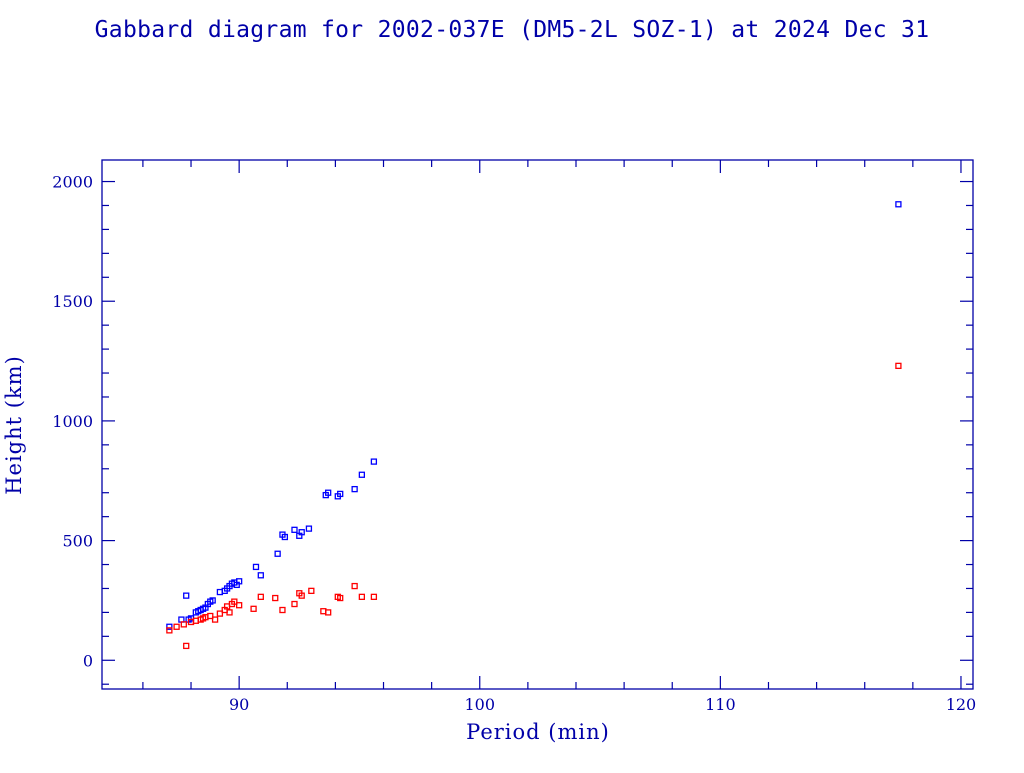 This screenshot has width=1024, height=773. I want to click on x-tick-label: 100, so click(479, 704).